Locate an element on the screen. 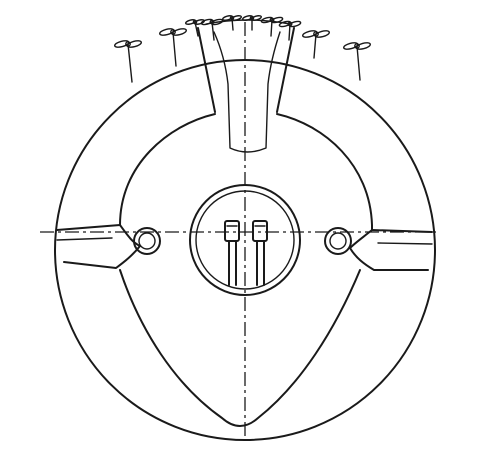 The height and width of the screenshot is (461, 500). inner-body-outline is located at coordinates (246, 172).